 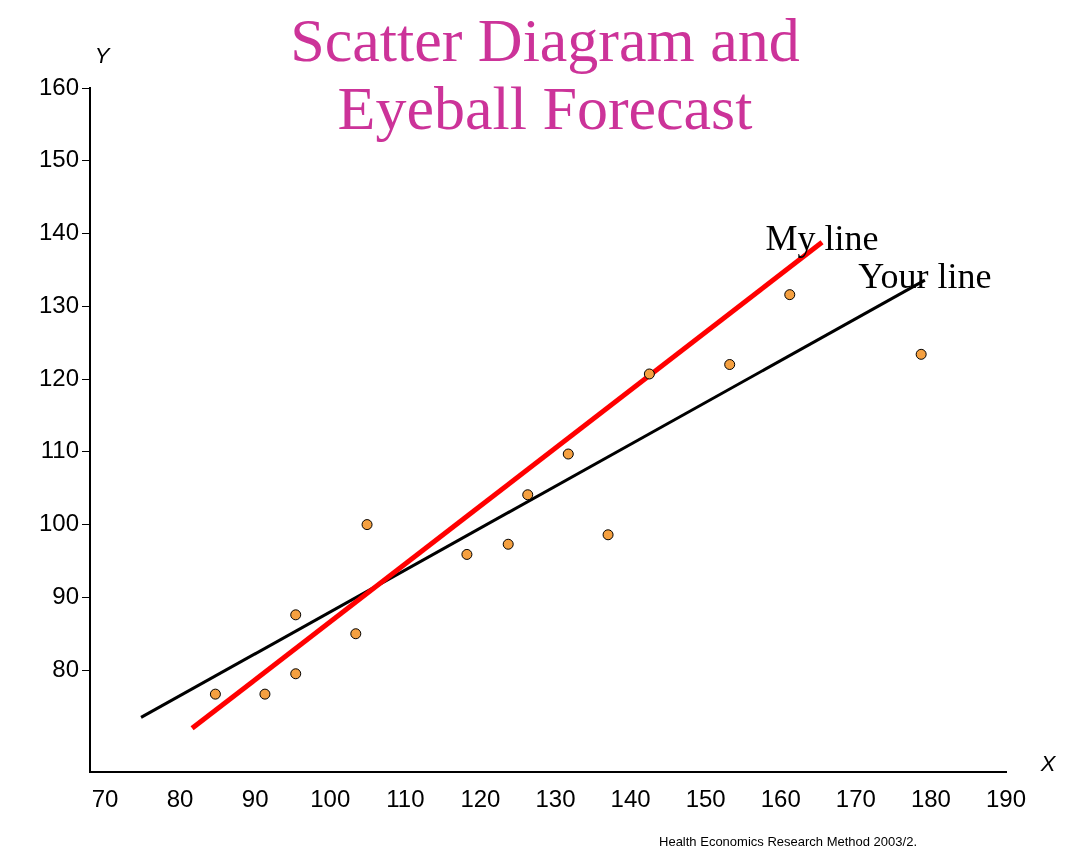 What do you see at coordinates (65, 668) in the screenshot?
I see `y-tick-label: 80` at bounding box center [65, 668].